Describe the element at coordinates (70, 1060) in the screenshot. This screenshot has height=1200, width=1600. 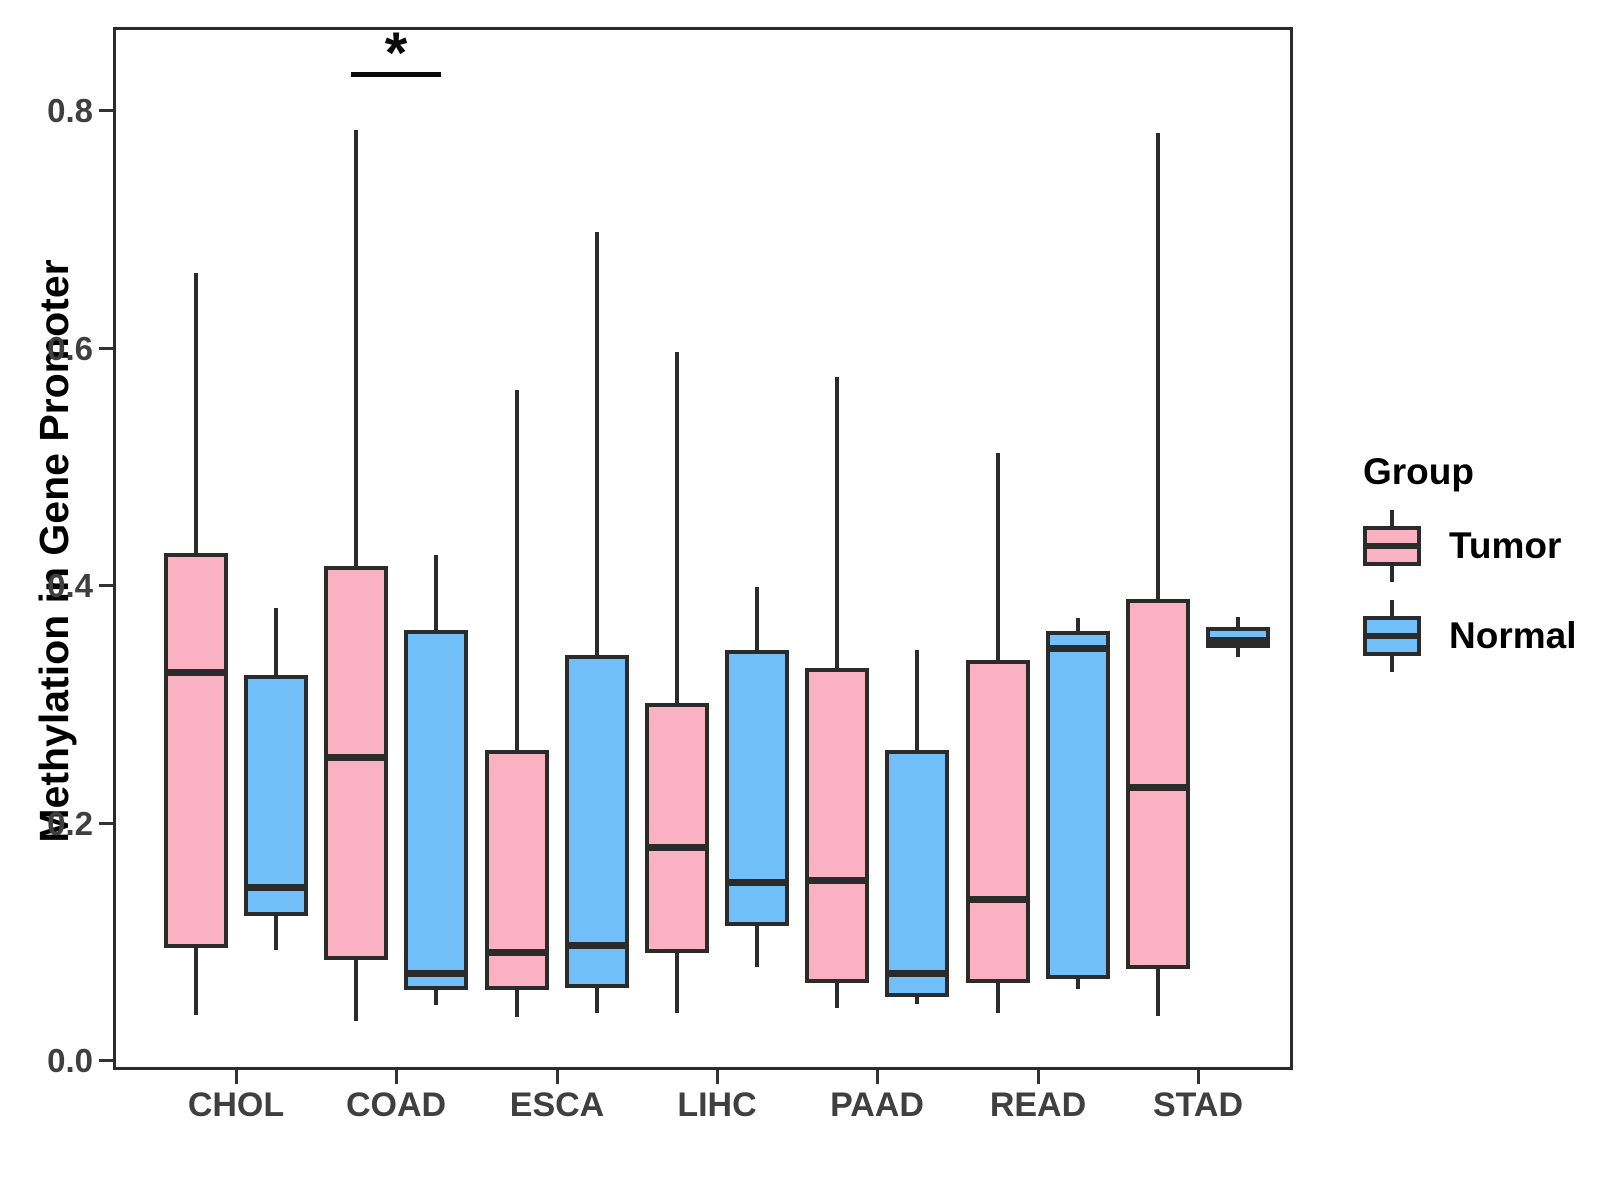
I see `y-axis-tick-label: 0.0` at that location.